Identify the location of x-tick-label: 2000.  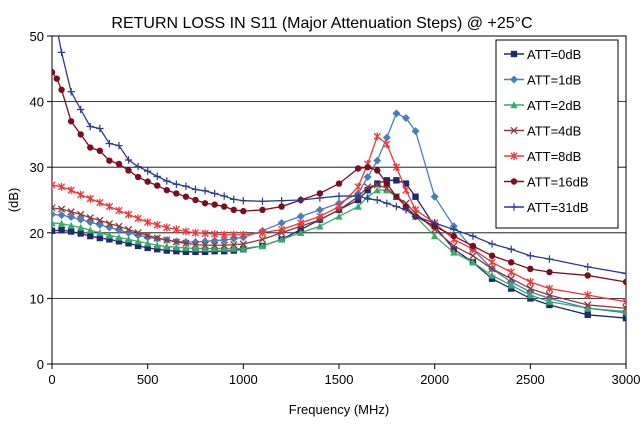
(434, 379).